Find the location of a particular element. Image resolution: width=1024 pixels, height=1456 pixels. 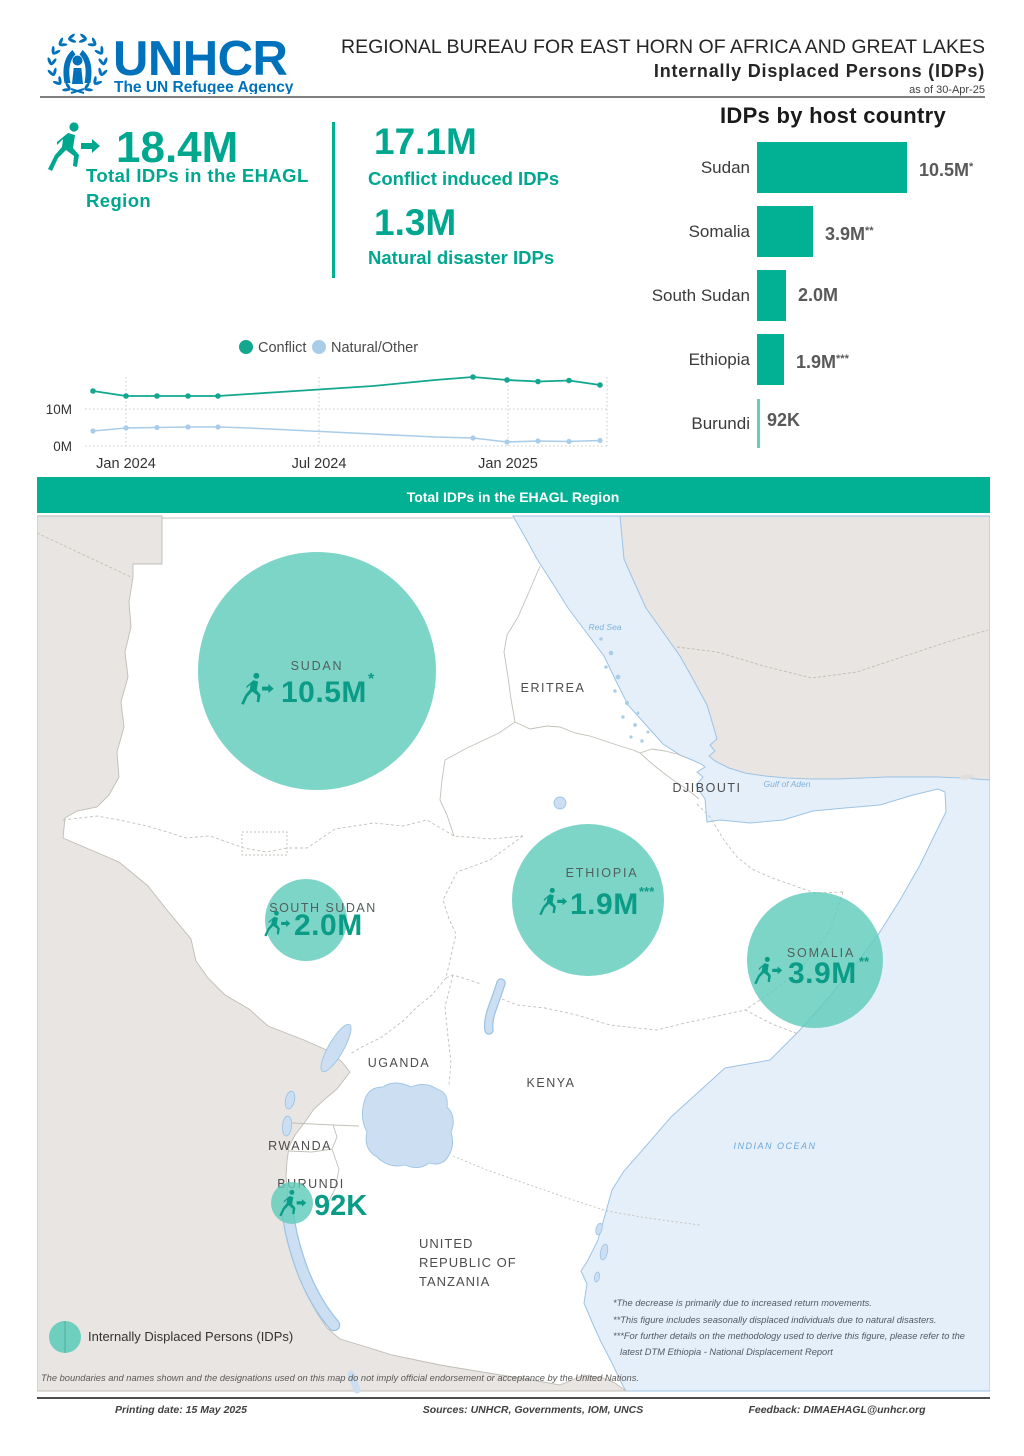

svg-text: Red Sea is located at coordinates (604, 627).